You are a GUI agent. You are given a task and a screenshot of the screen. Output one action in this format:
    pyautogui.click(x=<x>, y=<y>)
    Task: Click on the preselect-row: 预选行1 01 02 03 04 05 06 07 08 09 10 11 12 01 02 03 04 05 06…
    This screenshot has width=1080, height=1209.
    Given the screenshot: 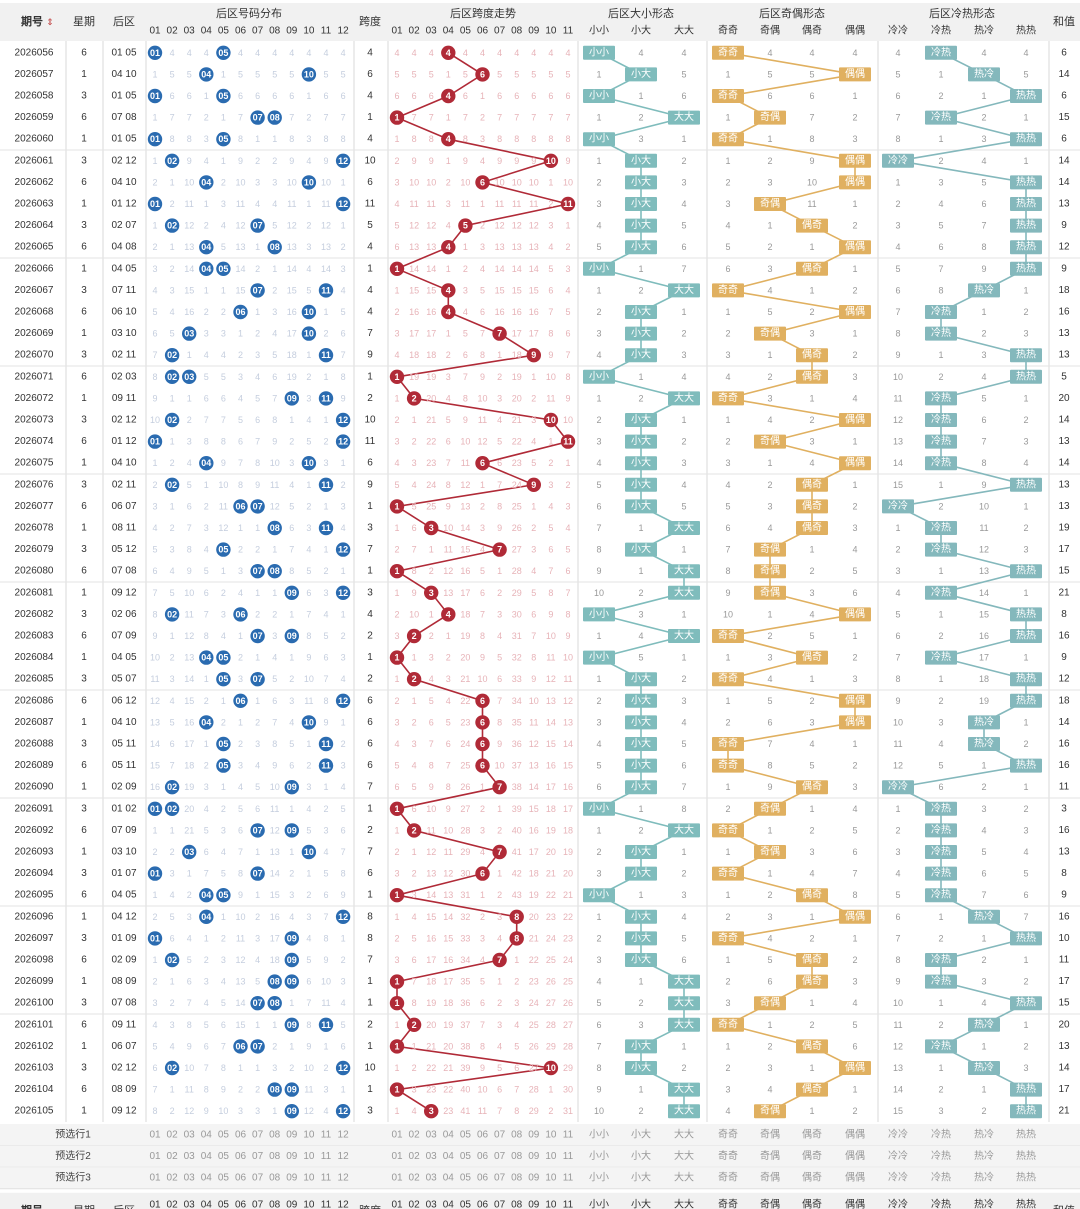 What is the action you would take?
    pyautogui.click(x=540, y=1135)
    